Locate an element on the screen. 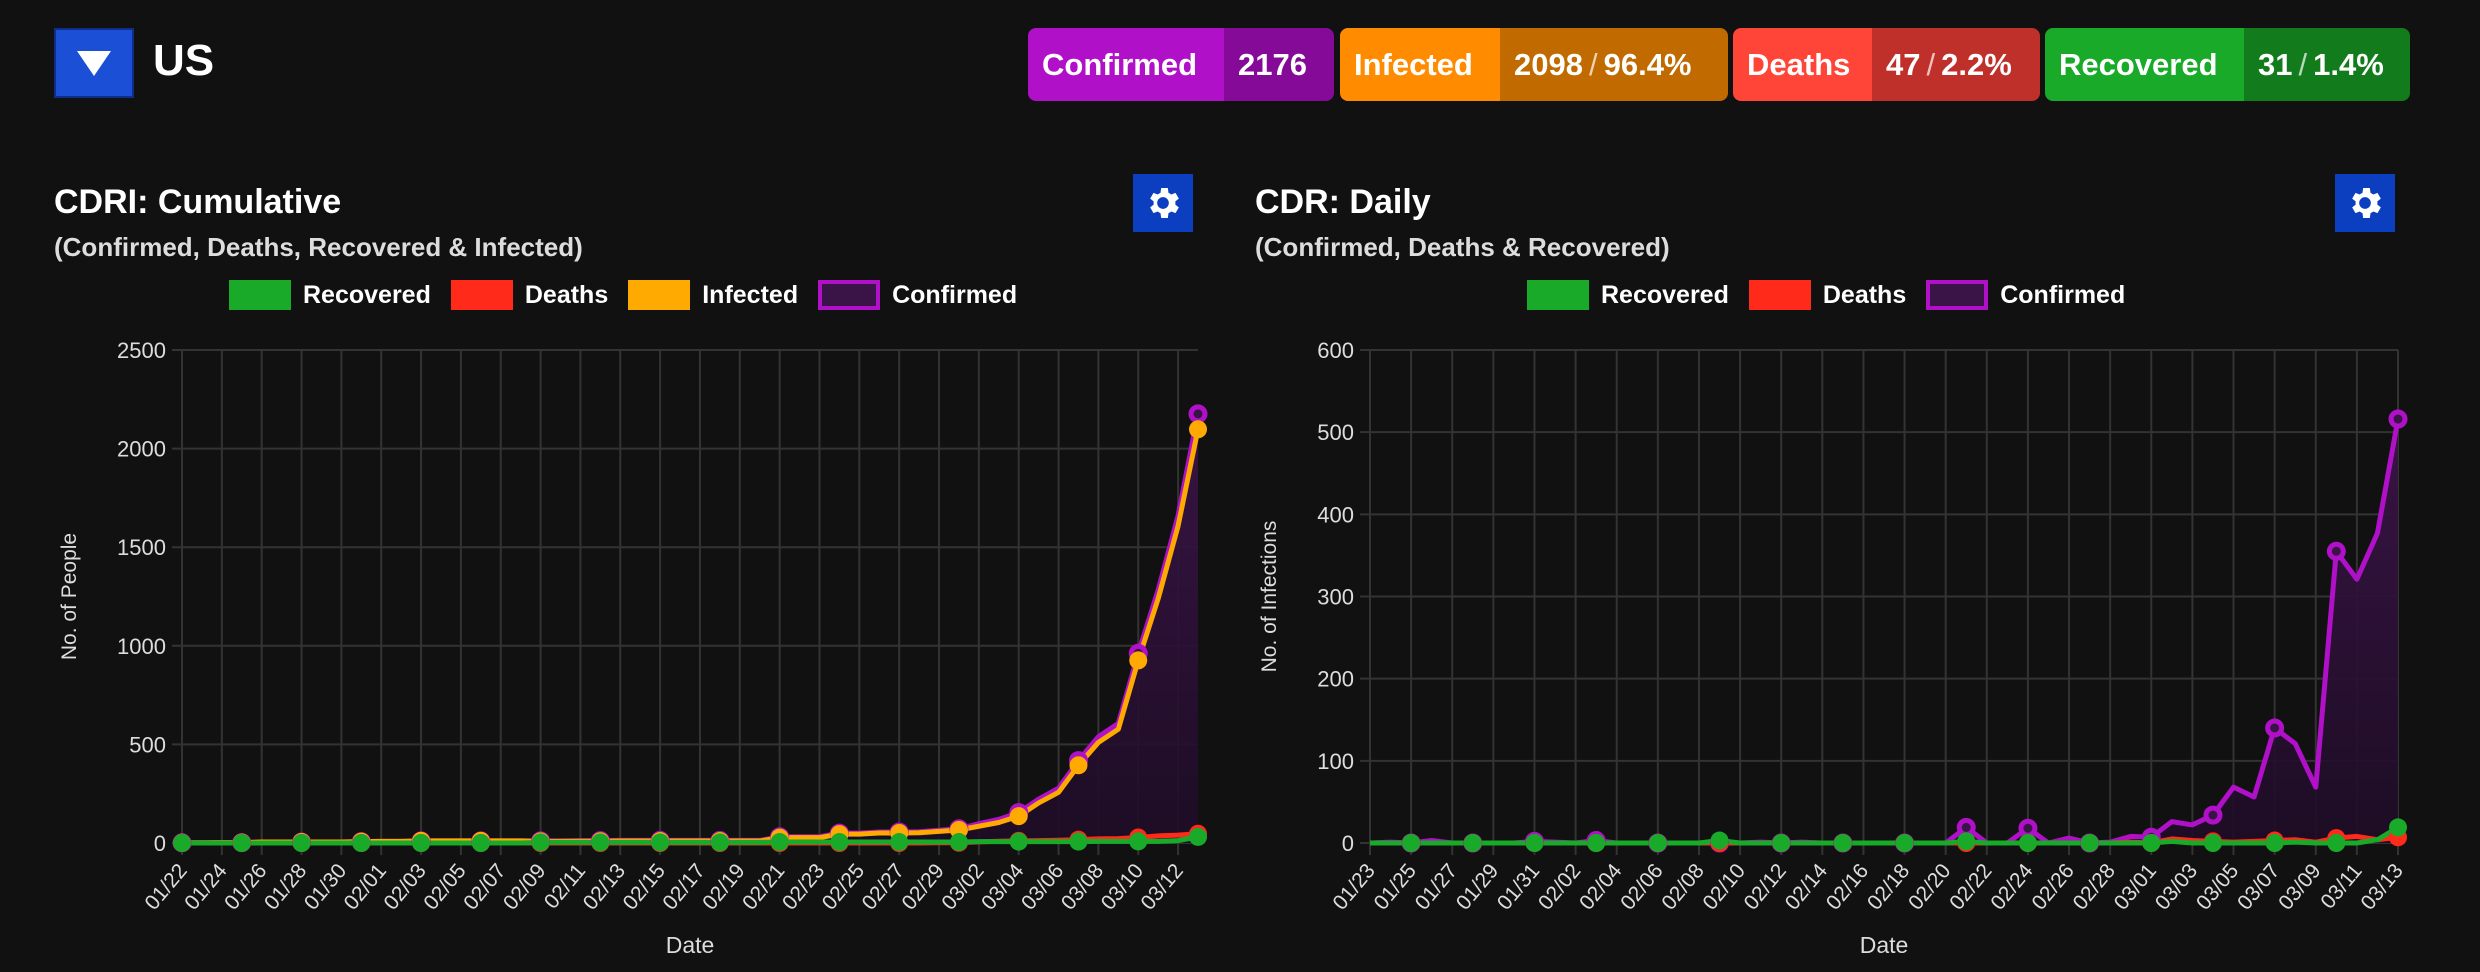 The height and width of the screenshot is (972, 2480). x-tick-label: 03/08 is located at coordinates (1082, 886).